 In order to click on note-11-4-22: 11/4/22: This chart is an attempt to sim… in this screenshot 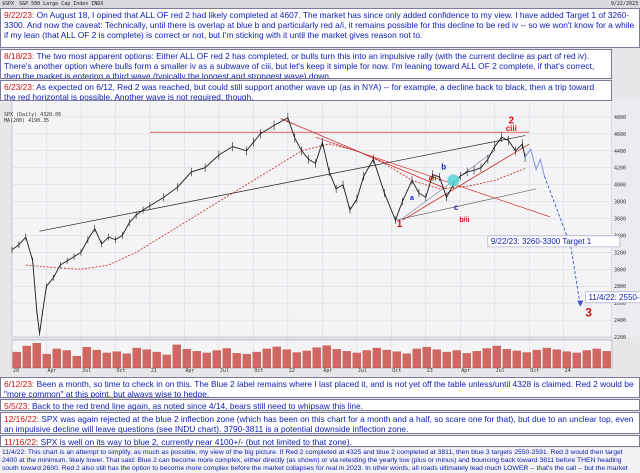, I will do `click(320, 460)`.